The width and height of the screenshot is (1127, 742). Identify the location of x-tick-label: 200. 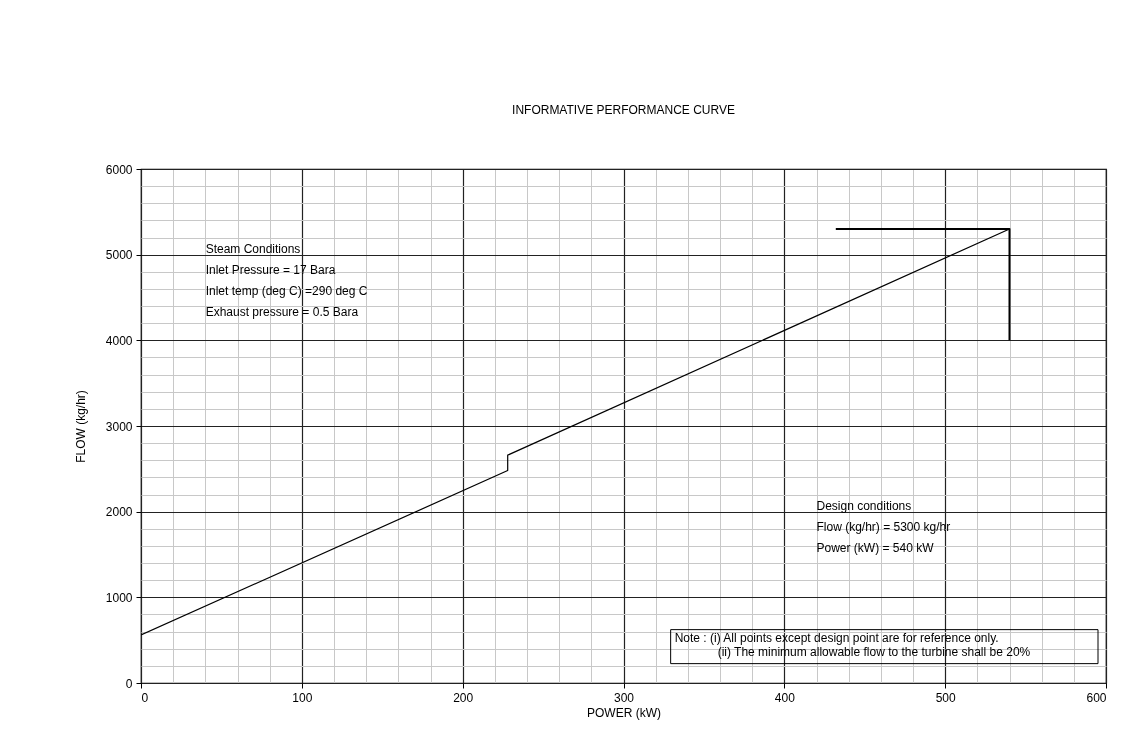
(463, 697).